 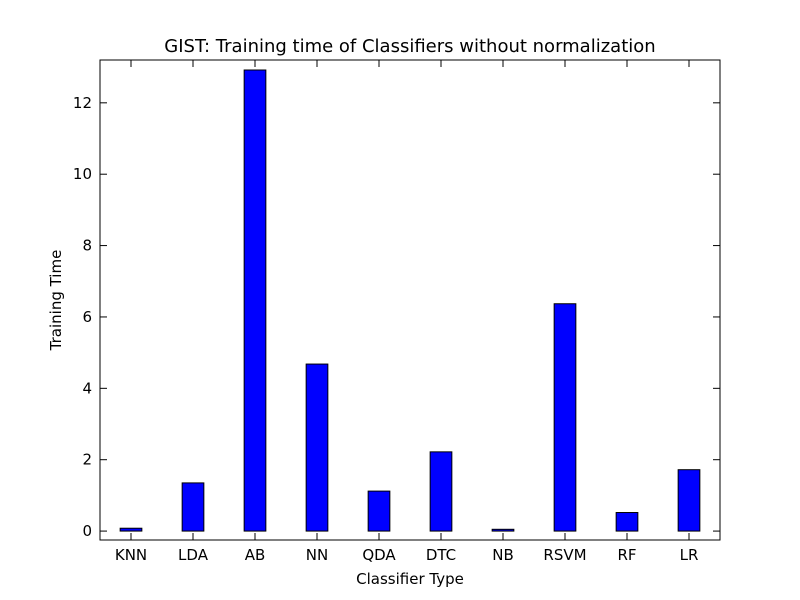 What do you see at coordinates (131, 555) in the screenshot?
I see `x-tick-label: KNN` at bounding box center [131, 555].